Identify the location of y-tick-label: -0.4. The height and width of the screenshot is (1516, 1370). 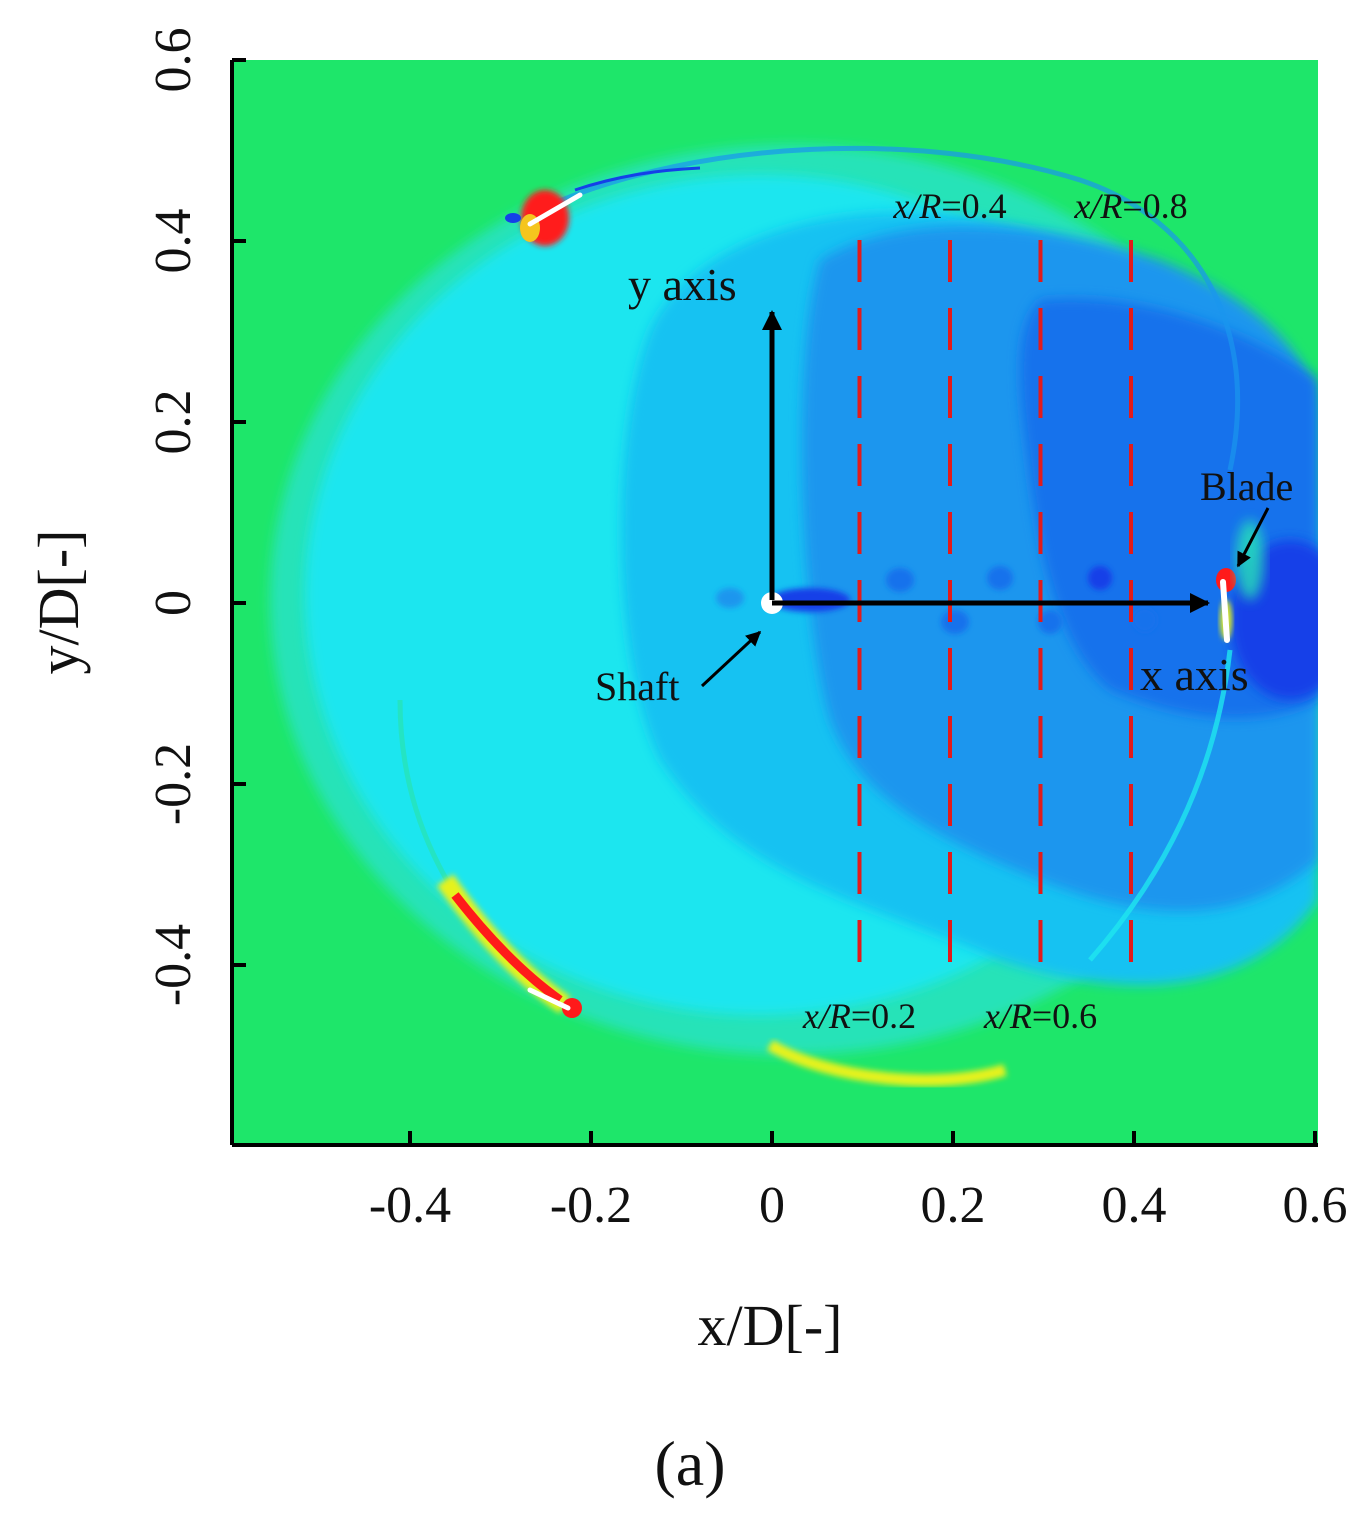
(173, 965).